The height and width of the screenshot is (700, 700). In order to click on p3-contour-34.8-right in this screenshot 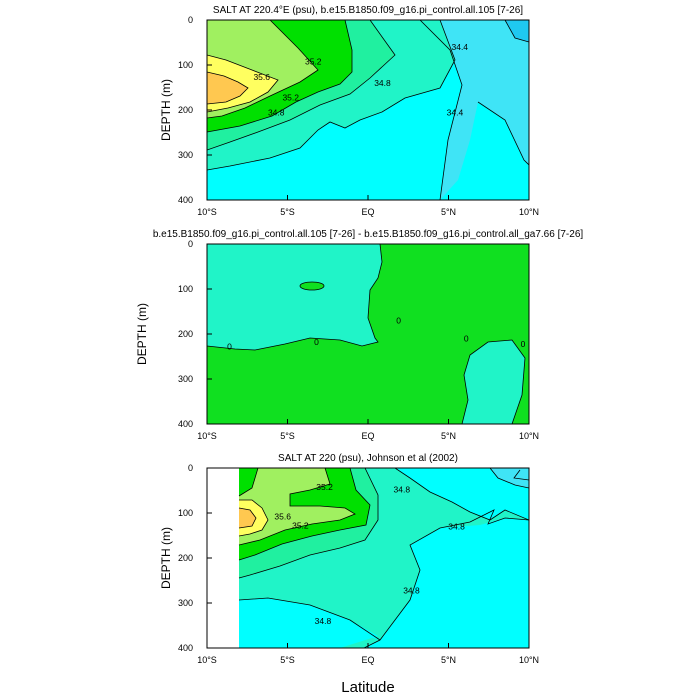, I will do `click(446, 578)`.